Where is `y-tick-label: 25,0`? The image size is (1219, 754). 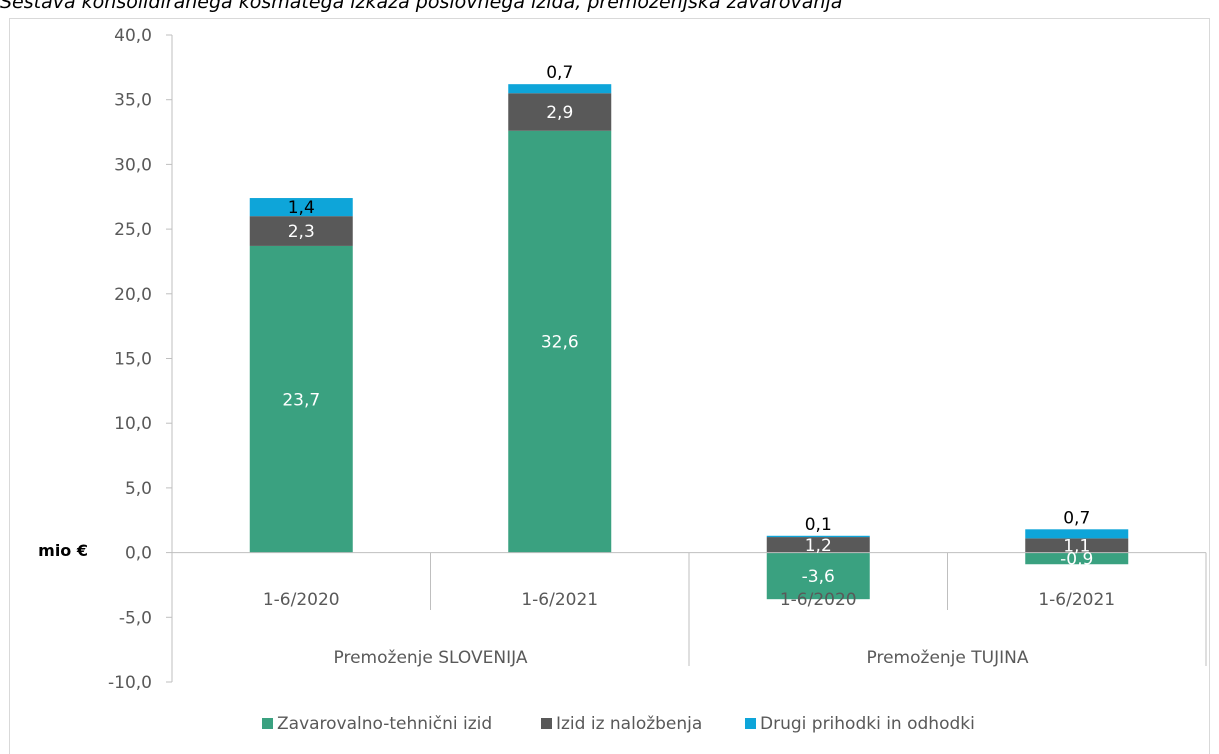
y-tick-label: 25,0 is located at coordinates (133, 230).